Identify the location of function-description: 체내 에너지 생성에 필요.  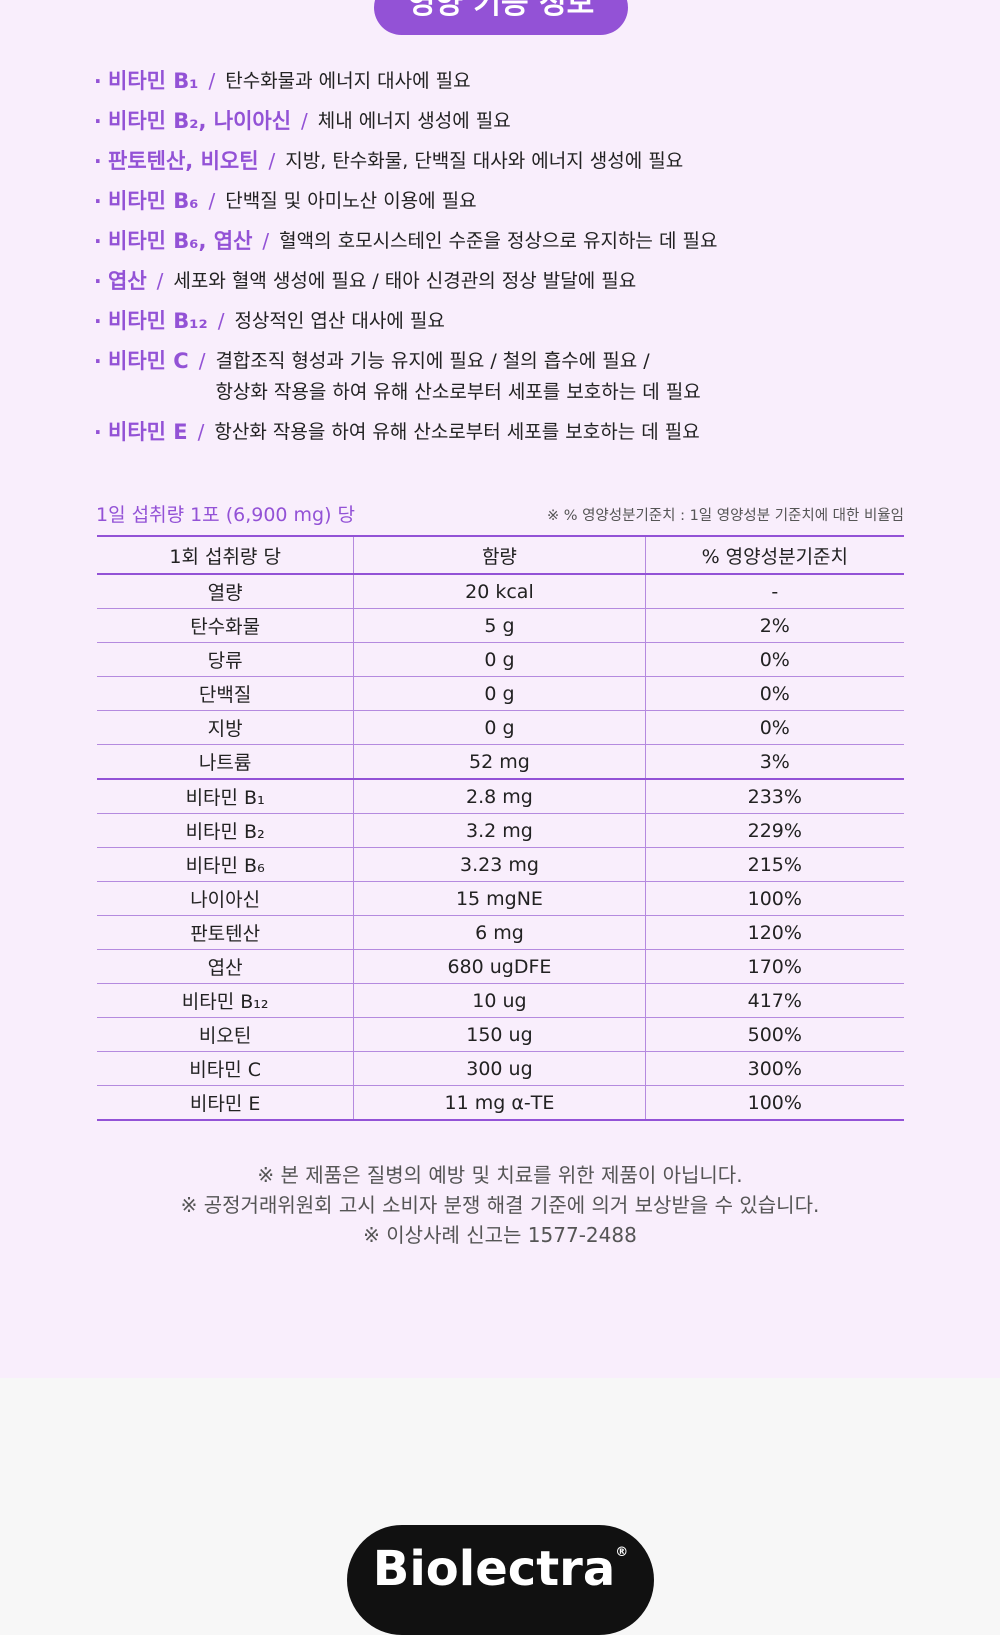
(414, 121).